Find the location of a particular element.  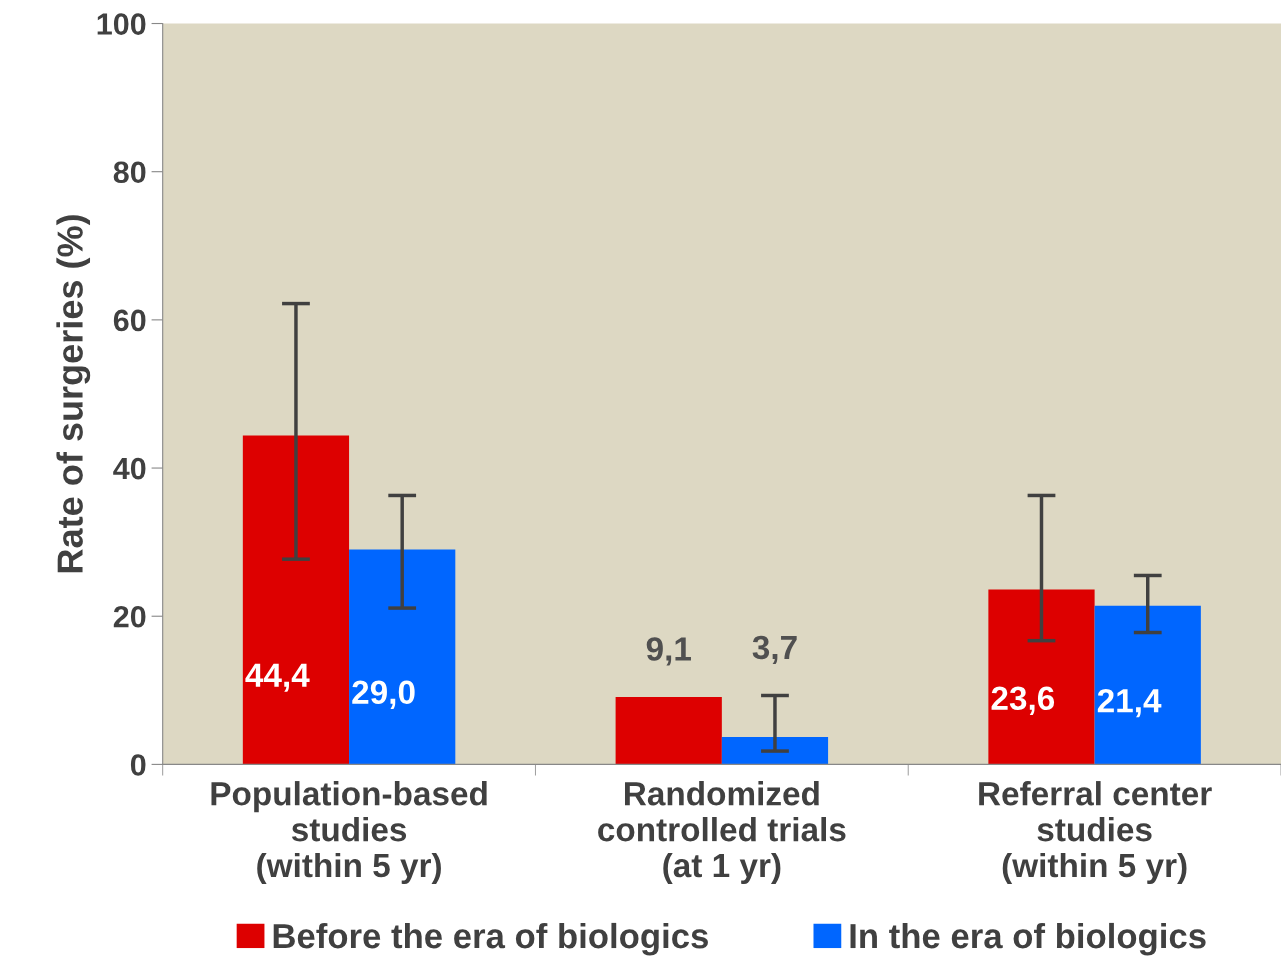

data-label: 9,1 is located at coordinates (668, 651).